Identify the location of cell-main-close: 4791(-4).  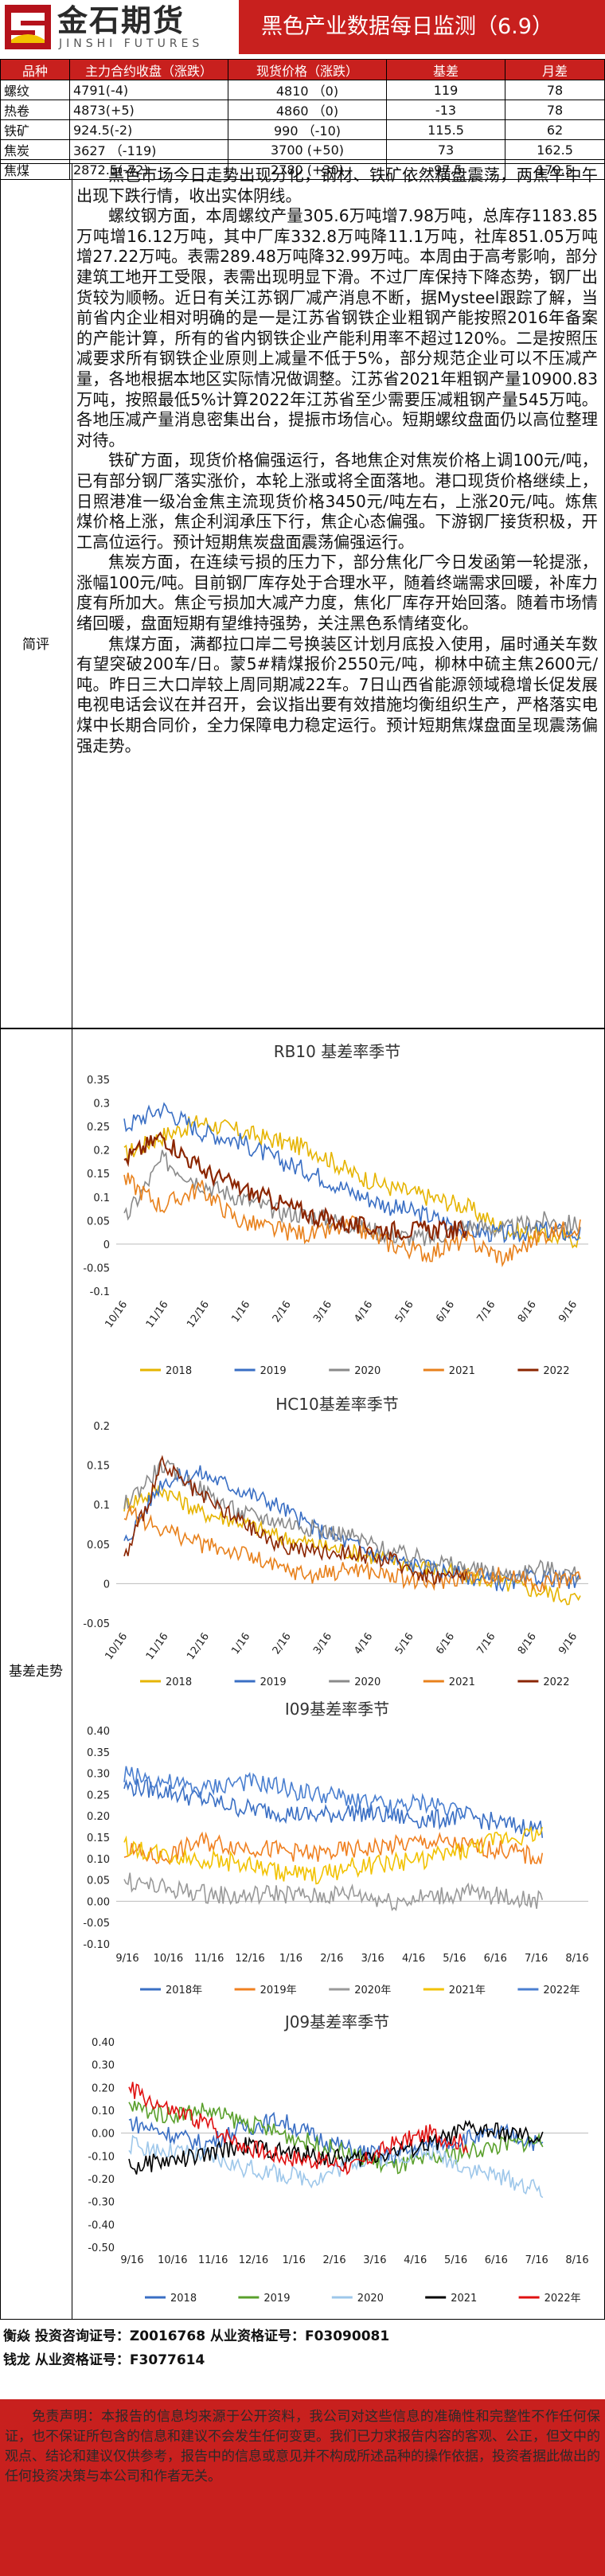
(148, 90).